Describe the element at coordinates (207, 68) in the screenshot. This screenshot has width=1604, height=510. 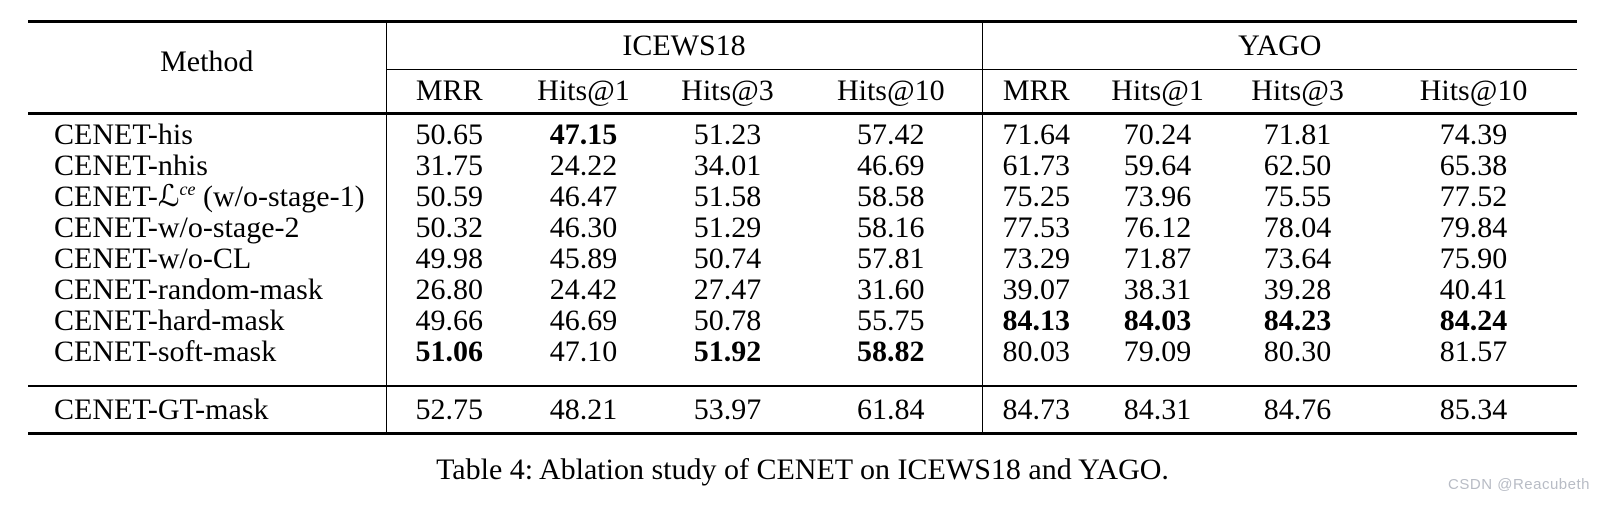
I see `method-column-header: Method` at that location.